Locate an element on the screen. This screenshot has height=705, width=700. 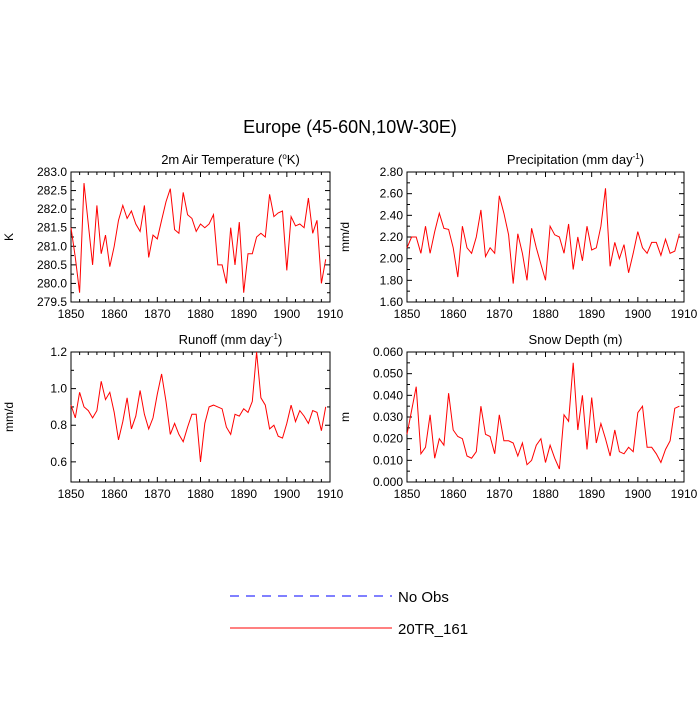
runoff-y-tick-label: 0.8 is located at coordinates (58, 425).